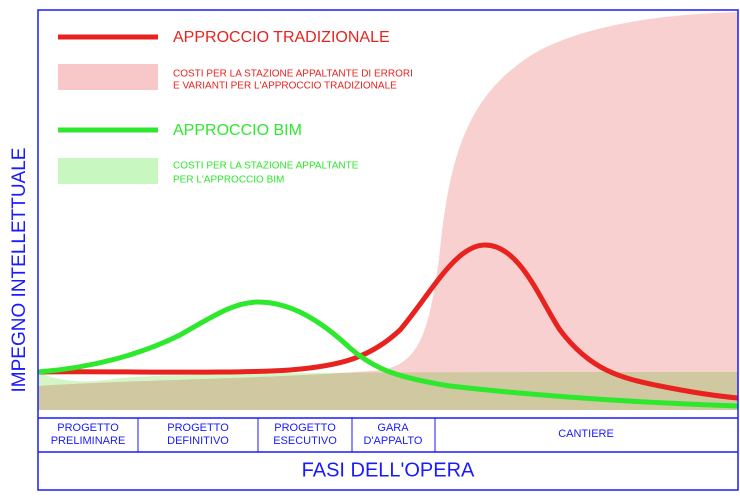  Describe the element at coordinates (266, 166) in the screenshot. I see `legend-label: COSTI PER LA STAZIONE APPALTANTE` at that location.